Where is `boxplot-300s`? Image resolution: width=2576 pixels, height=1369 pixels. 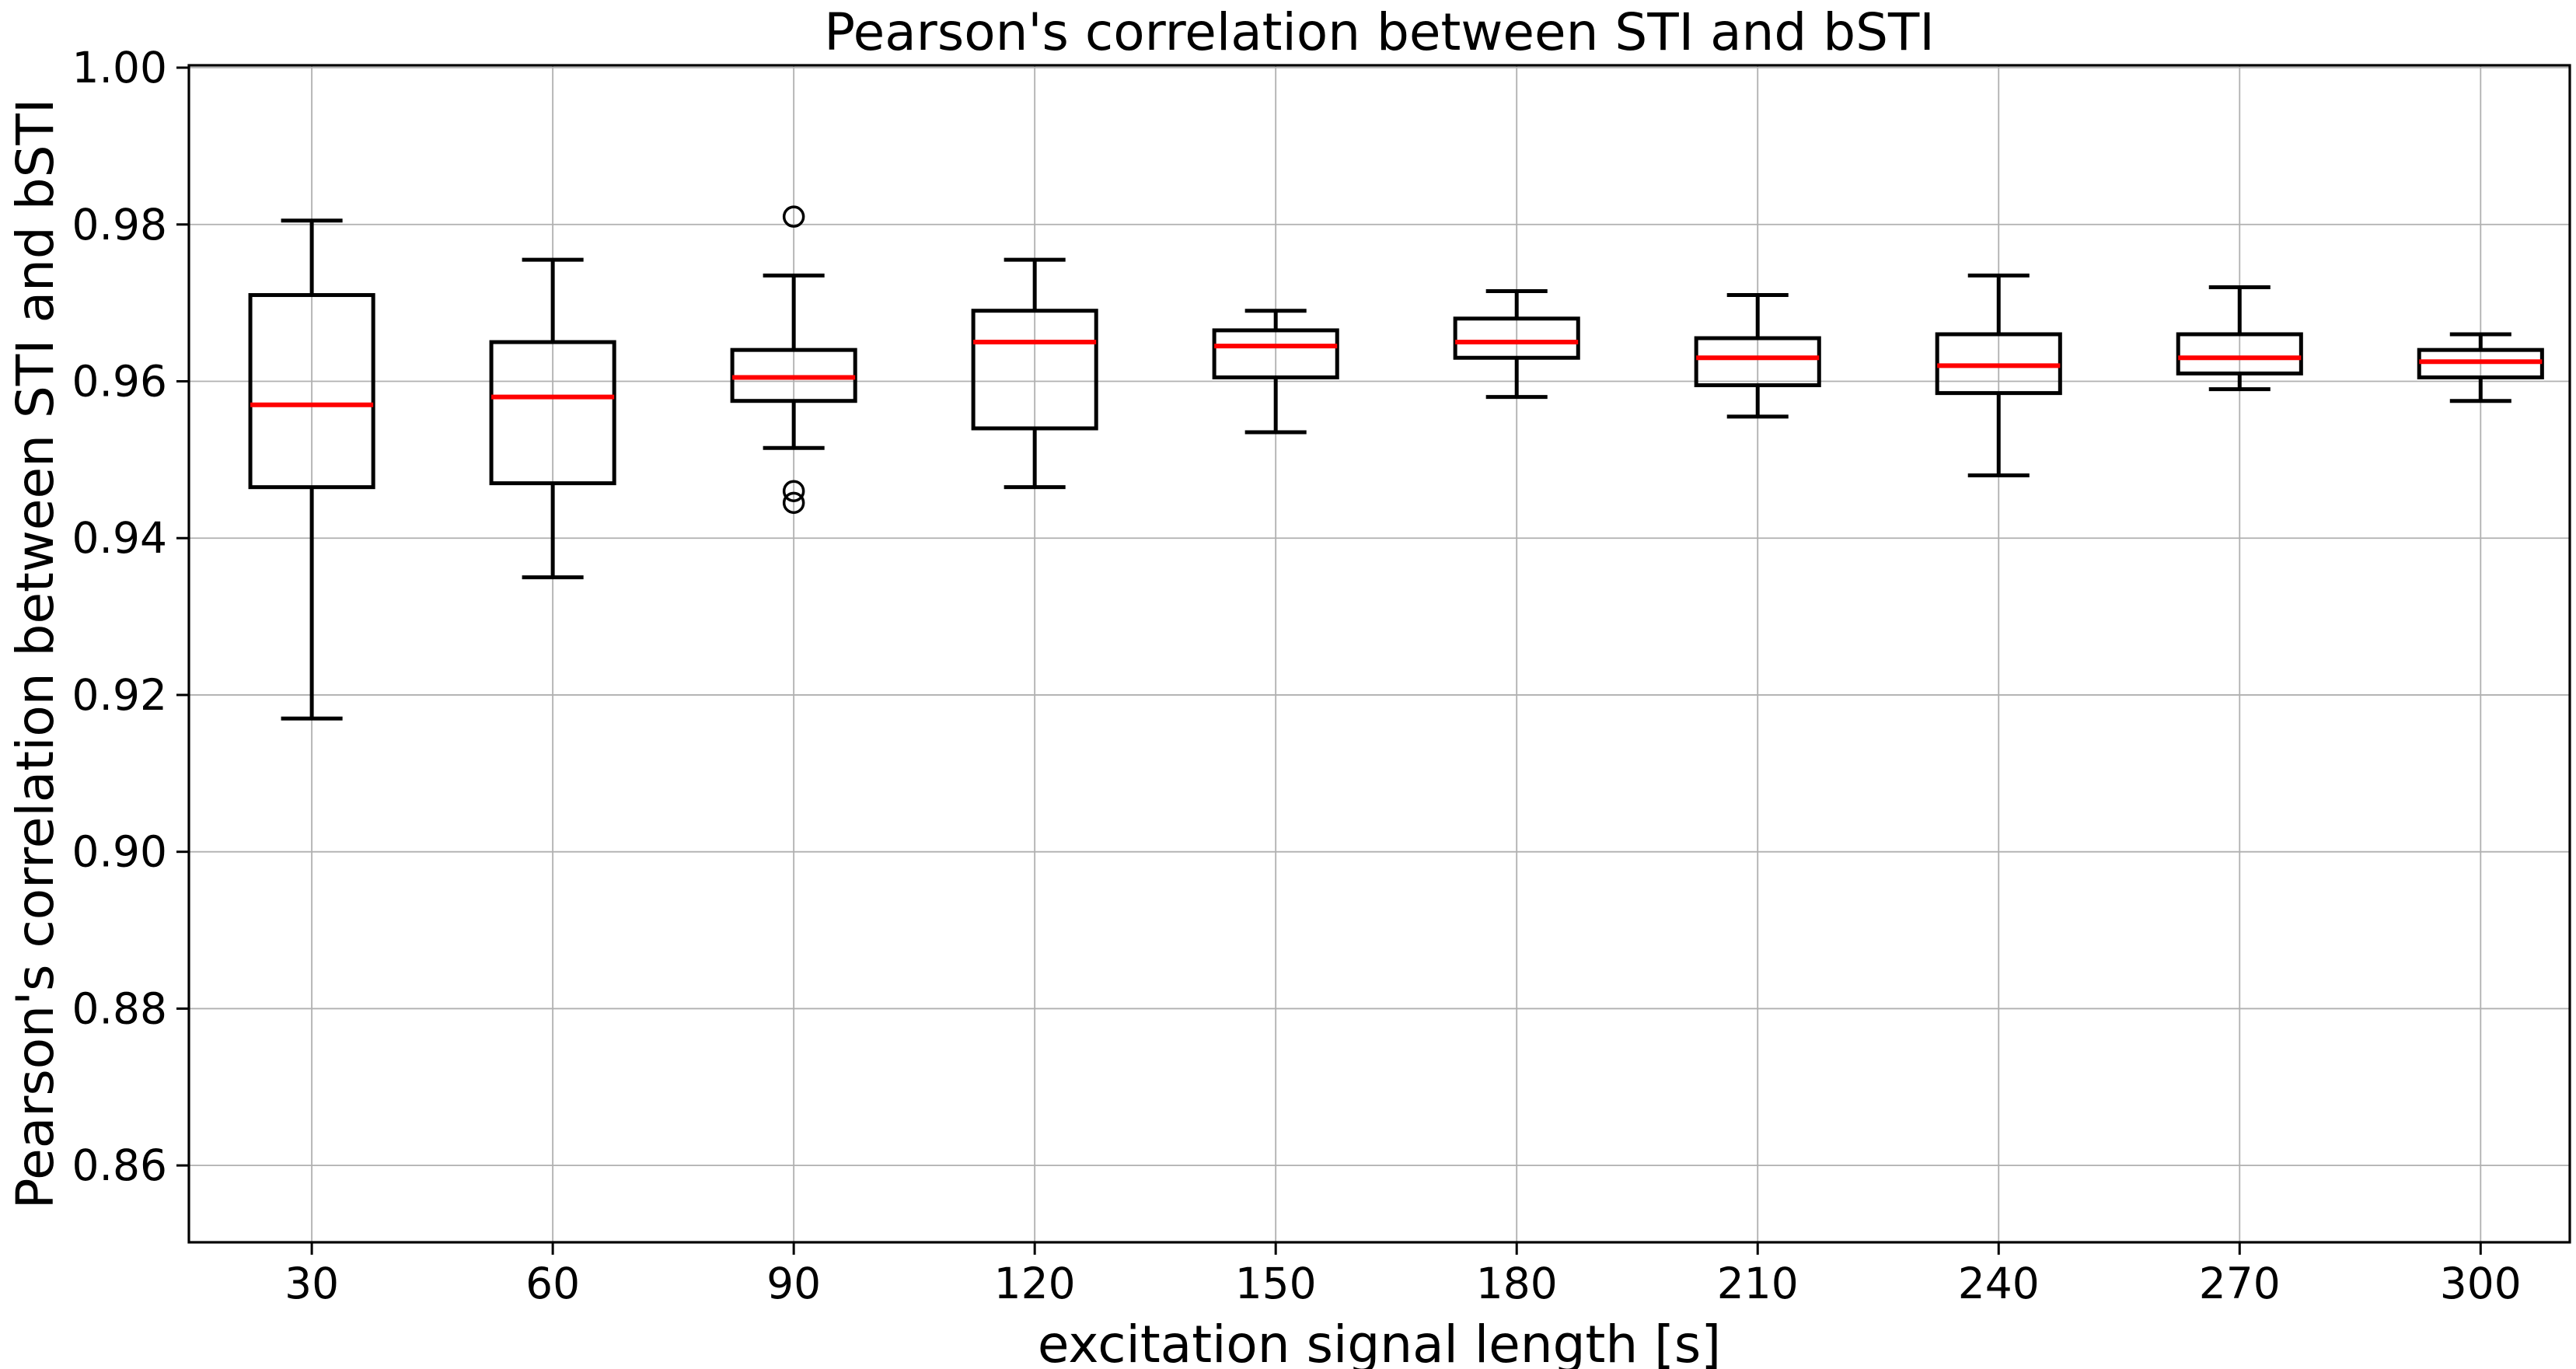 boxplot-300s is located at coordinates (2480, 367).